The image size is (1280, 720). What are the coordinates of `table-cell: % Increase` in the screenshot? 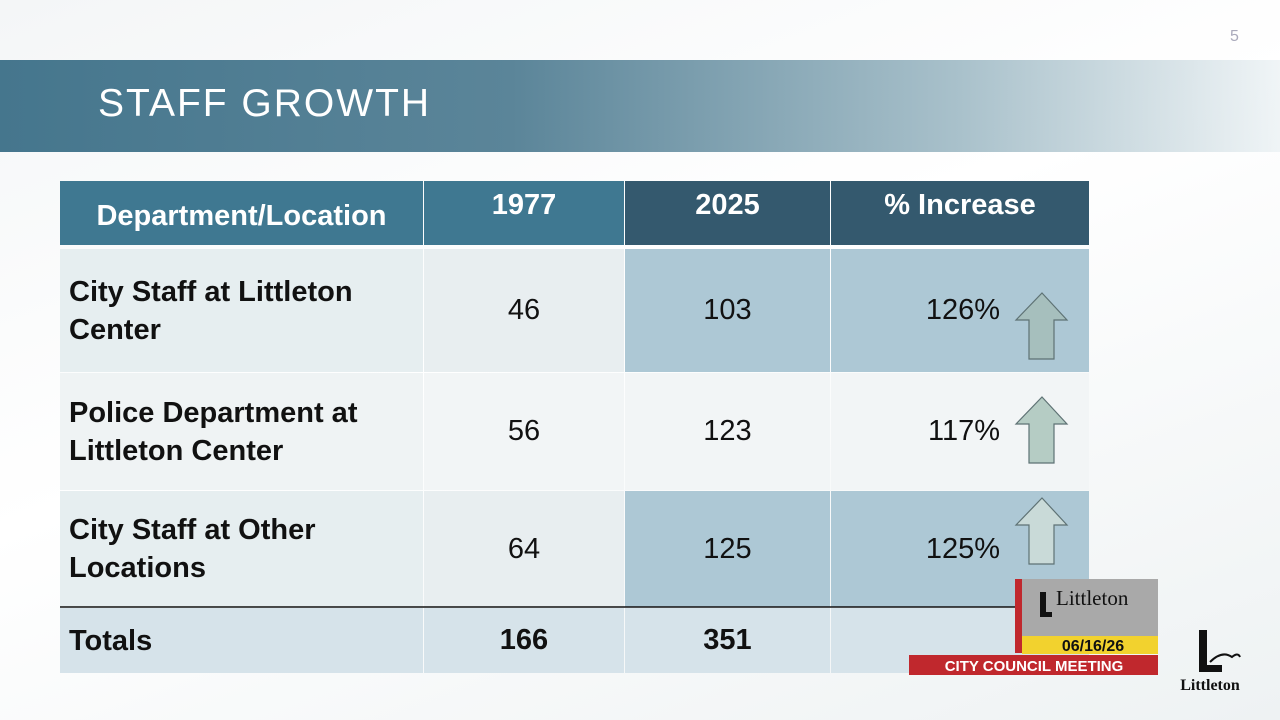 It's located at (960, 213).